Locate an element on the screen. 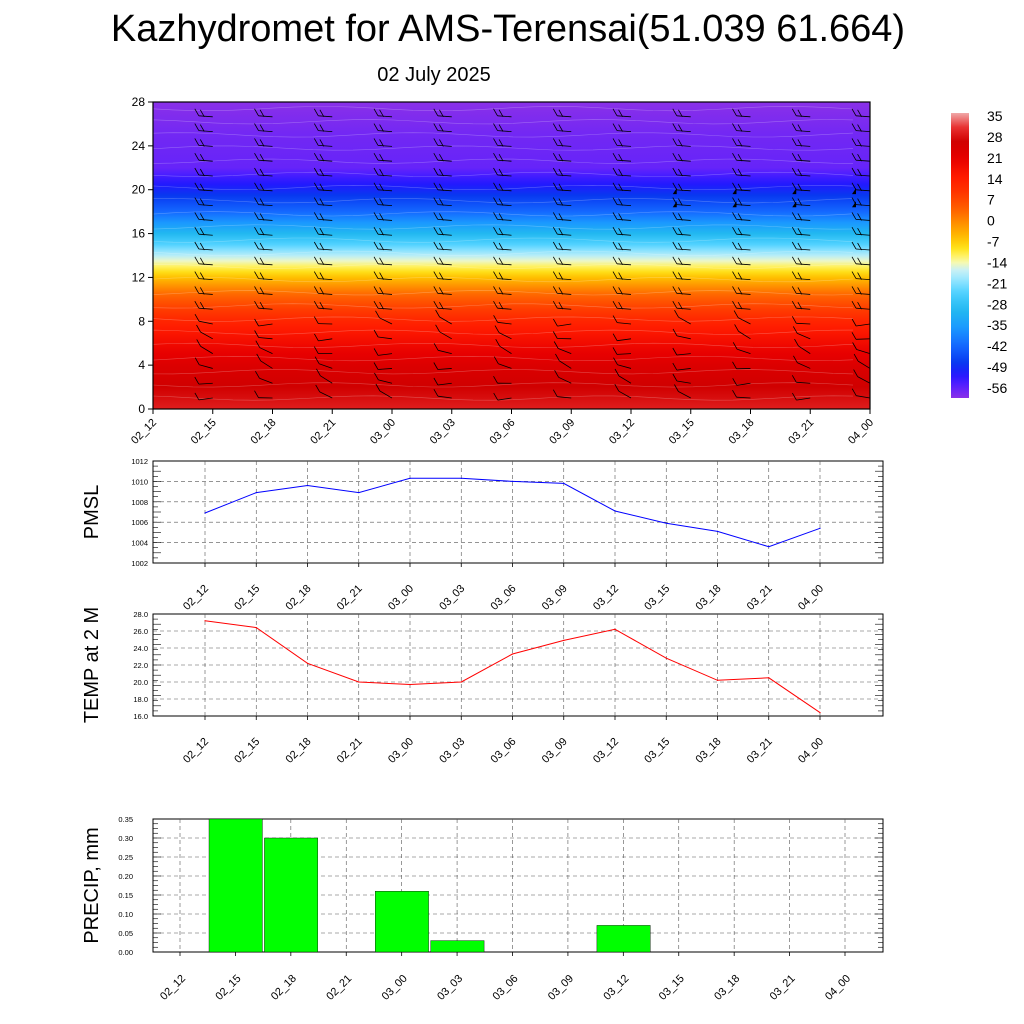  y-tick-label: 20 is located at coordinates (139, 190).